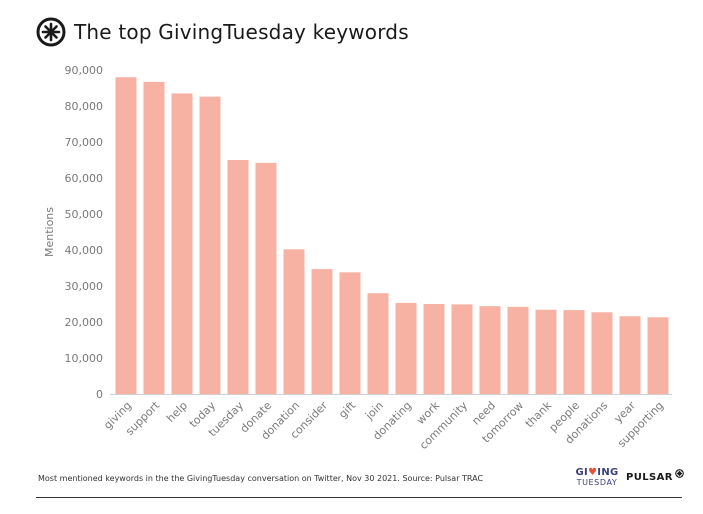 The image size is (703, 514). Describe the element at coordinates (546, 351) in the screenshot. I see `bar-thank` at that location.